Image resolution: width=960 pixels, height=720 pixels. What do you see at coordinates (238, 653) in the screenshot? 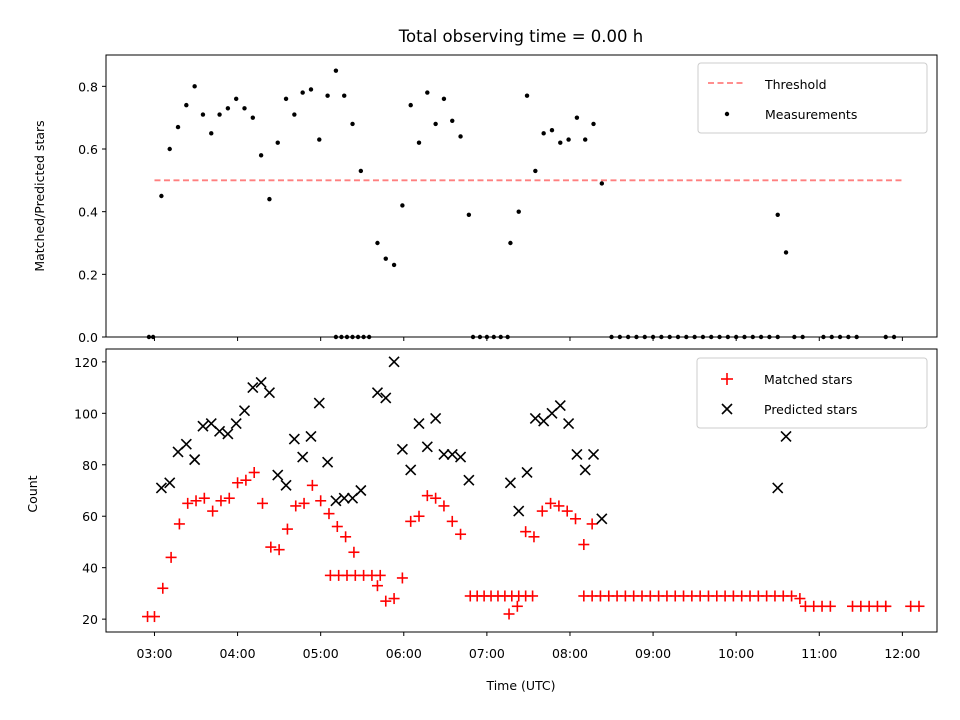
I see `bottom-x-tick-label: 04:00` at bounding box center [238, 653].